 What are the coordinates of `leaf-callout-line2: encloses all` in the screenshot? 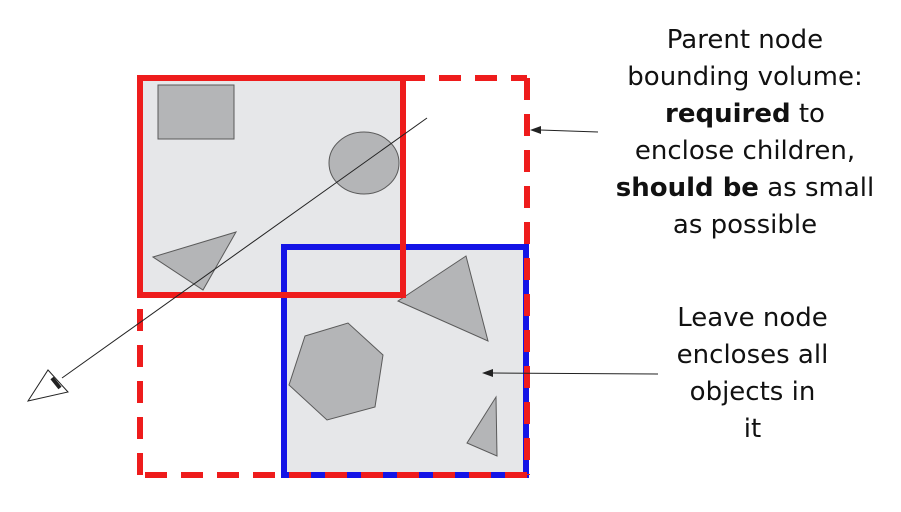 It's located at (752, 355).